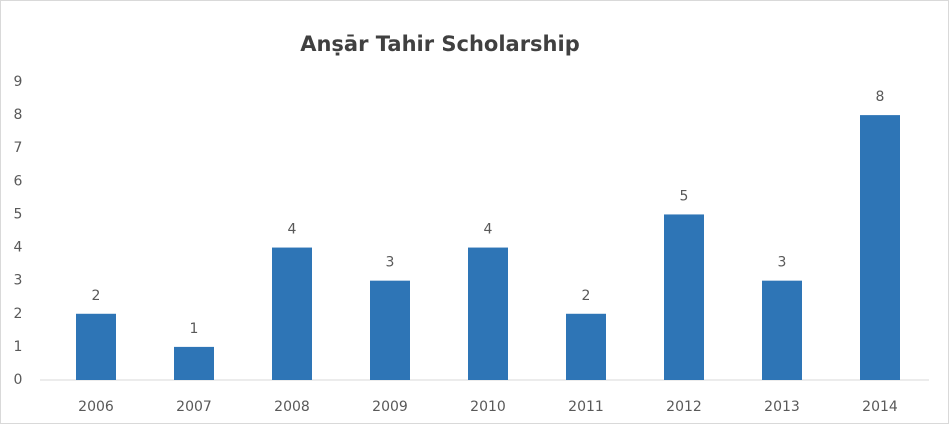 Image resolution: width=951 pixels, height=426 pixels. I want to click on y-tick-label: 8, so click(18, 115).